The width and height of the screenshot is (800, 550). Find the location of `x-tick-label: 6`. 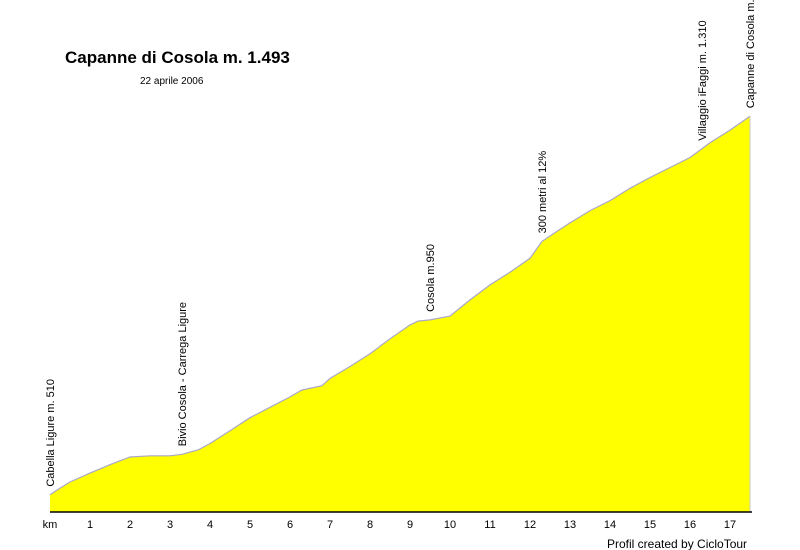

x-tick-label: 6 is located at coordinates (290, 525).